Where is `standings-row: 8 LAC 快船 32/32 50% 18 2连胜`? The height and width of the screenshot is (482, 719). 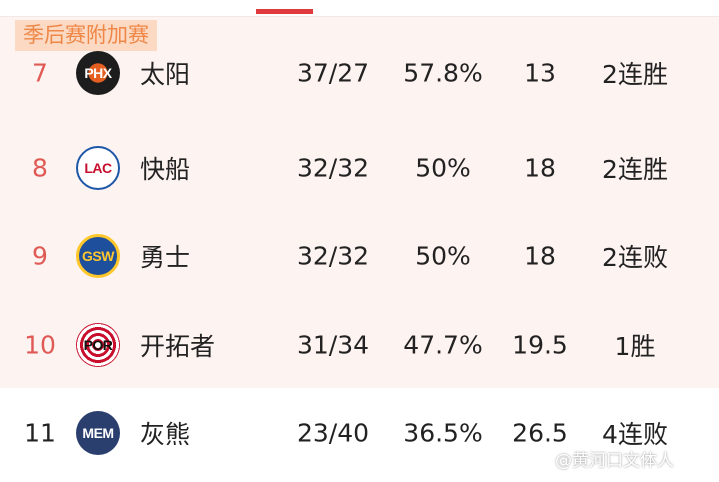
standings-row: 8 LAC 快船 32/32 50% 18 2连胜 is located at coordinates (359, 168).